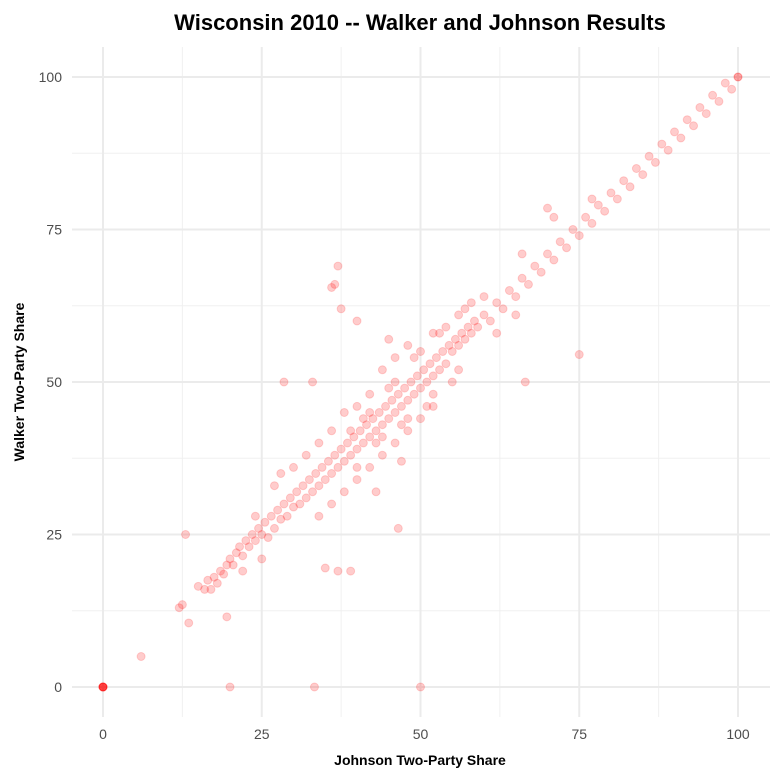  Describe the element at coordinates (421, 734) in the screenshot. I see `x-tick-label: 50` at that location.